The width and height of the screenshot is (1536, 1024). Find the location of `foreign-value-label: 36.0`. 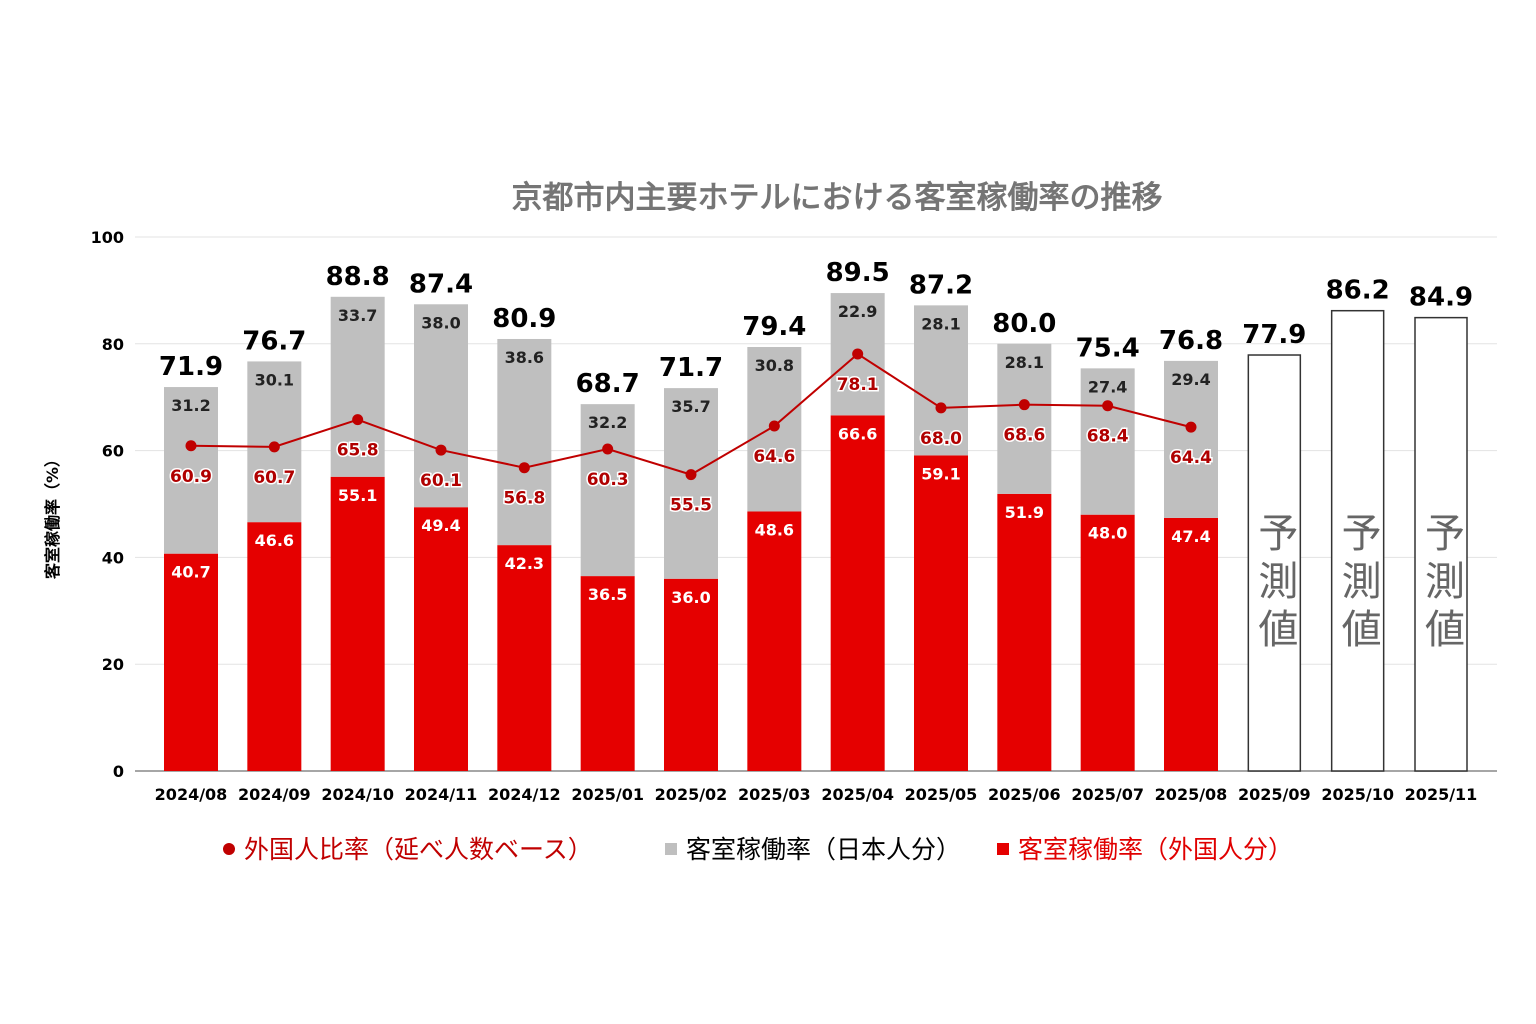

foreign-value-label: 36.0 is located at coordinates (690, 597).